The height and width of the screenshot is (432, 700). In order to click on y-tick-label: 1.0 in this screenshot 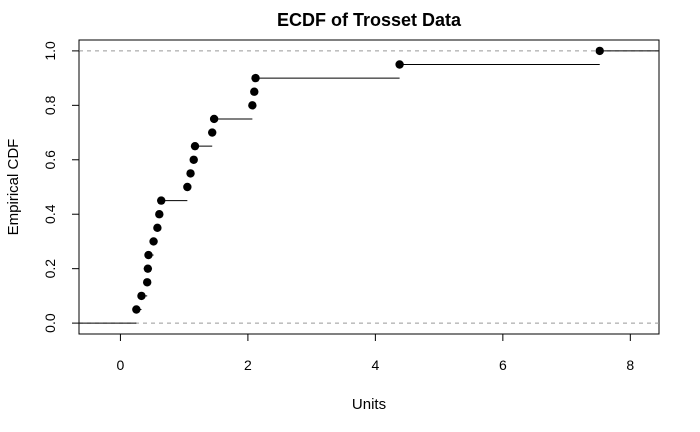, I will do `click(50, 51)`.